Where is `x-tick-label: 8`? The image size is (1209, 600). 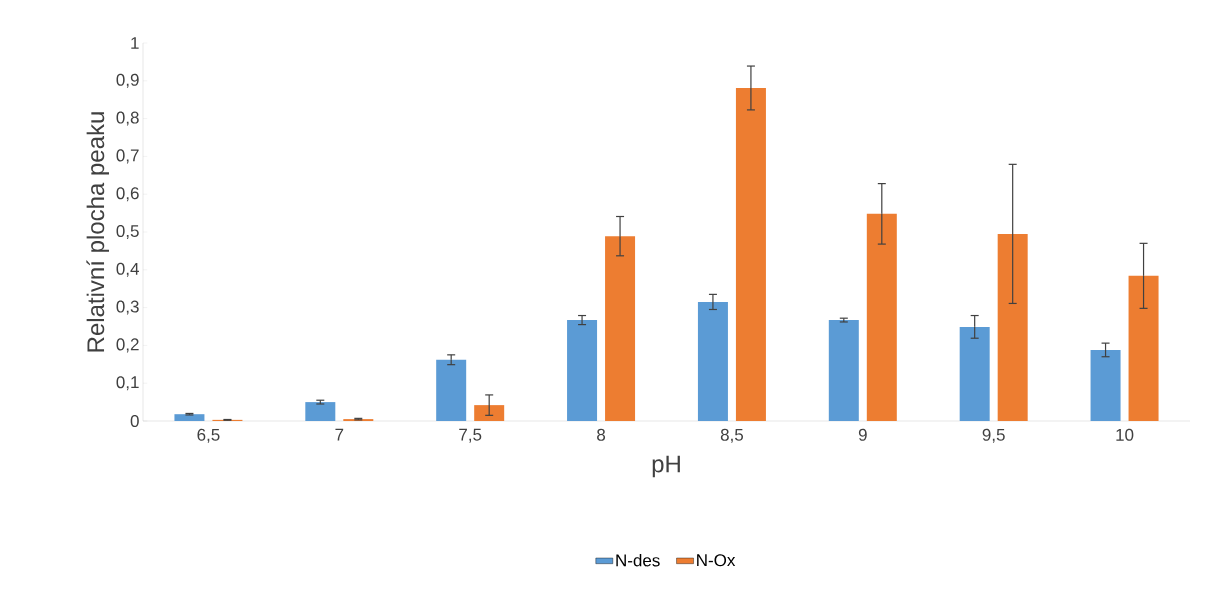
x-tick-label: 8 is located at coordinates (601, 434).